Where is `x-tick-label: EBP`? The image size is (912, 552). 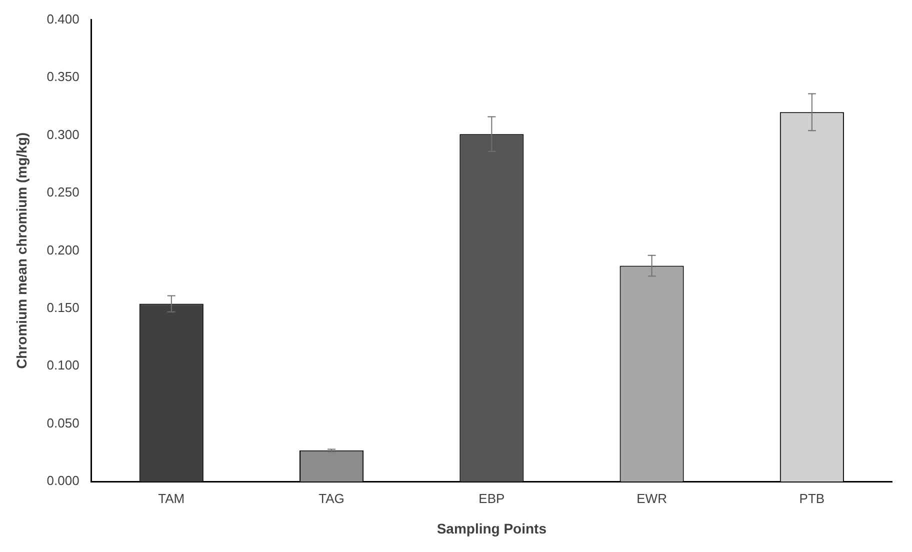
x-tick-label: EBP is located at coordinates (491, 498).